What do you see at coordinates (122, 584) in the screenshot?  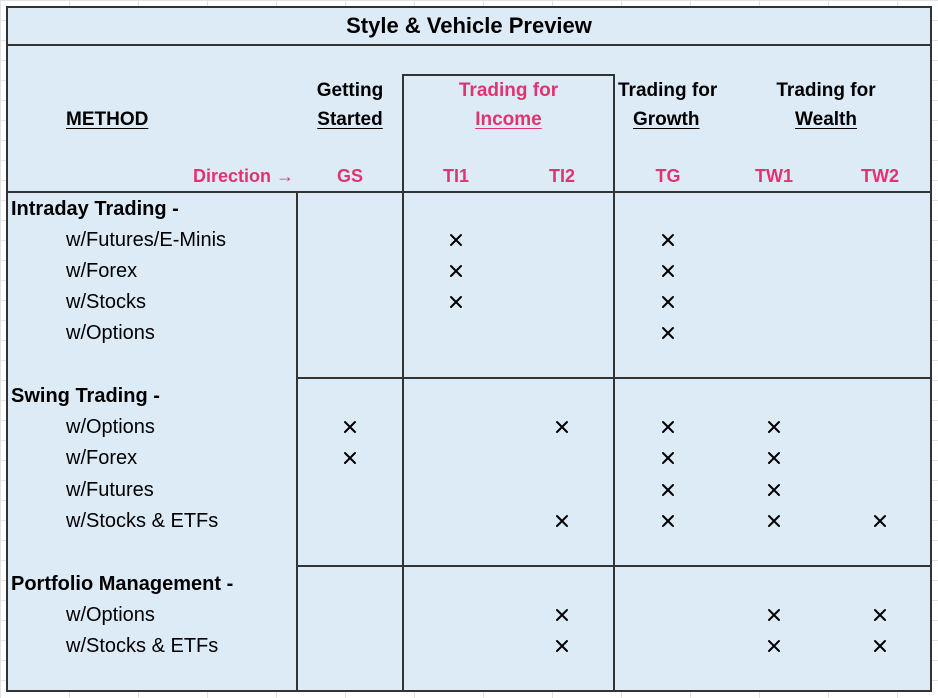 I see `section-portfolio-management: Portfolio Management -` at bounding box center [122, 584].